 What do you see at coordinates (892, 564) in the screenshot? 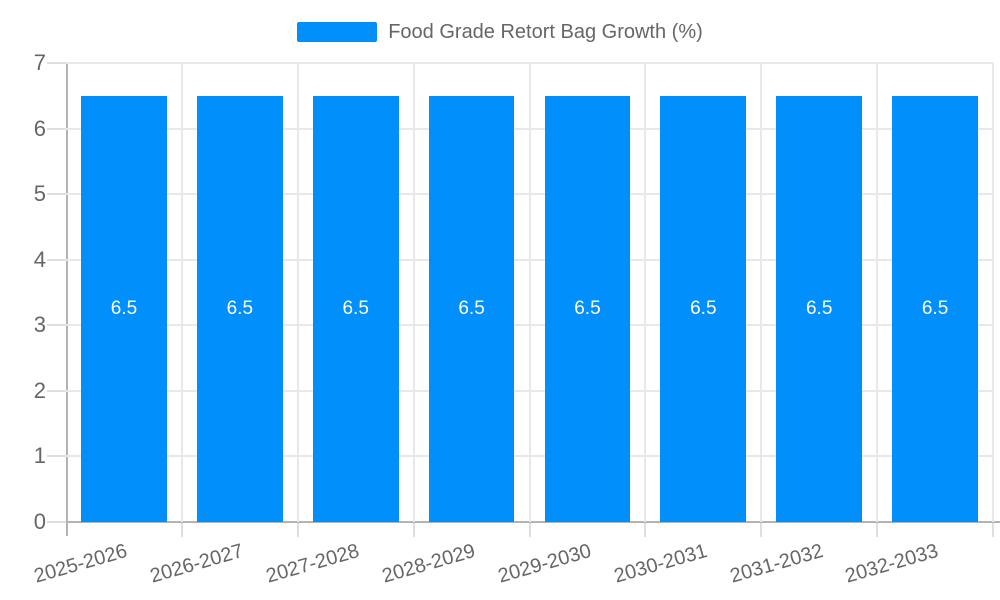
I see `x-axis-tick-label: 2032-2033` at bounding box center [892, 564].